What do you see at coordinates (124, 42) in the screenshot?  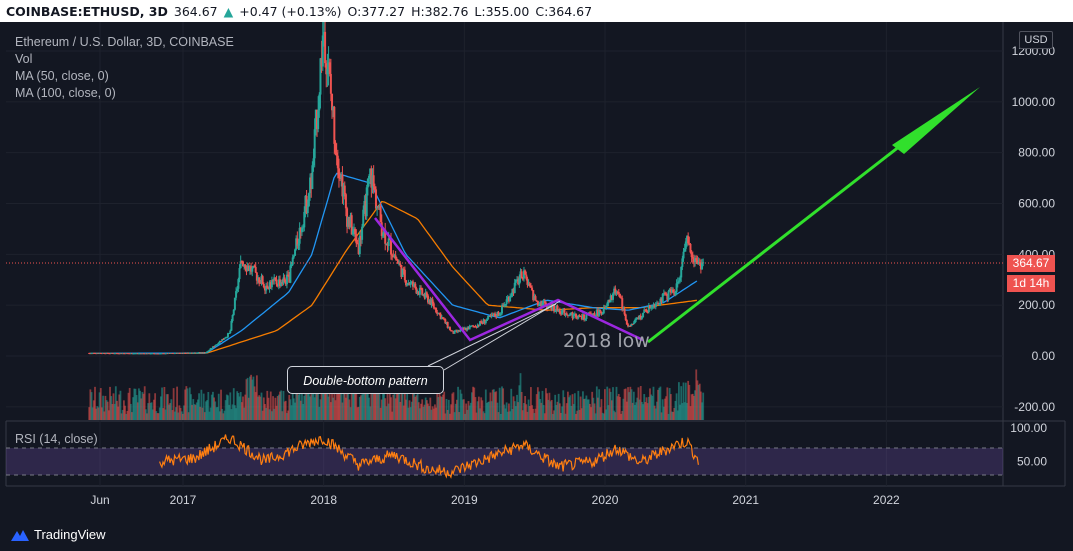 I see `chart-title: Ethereum / U.S. Dollar, 3D, COINBASE` at bounding box center [124, 42].